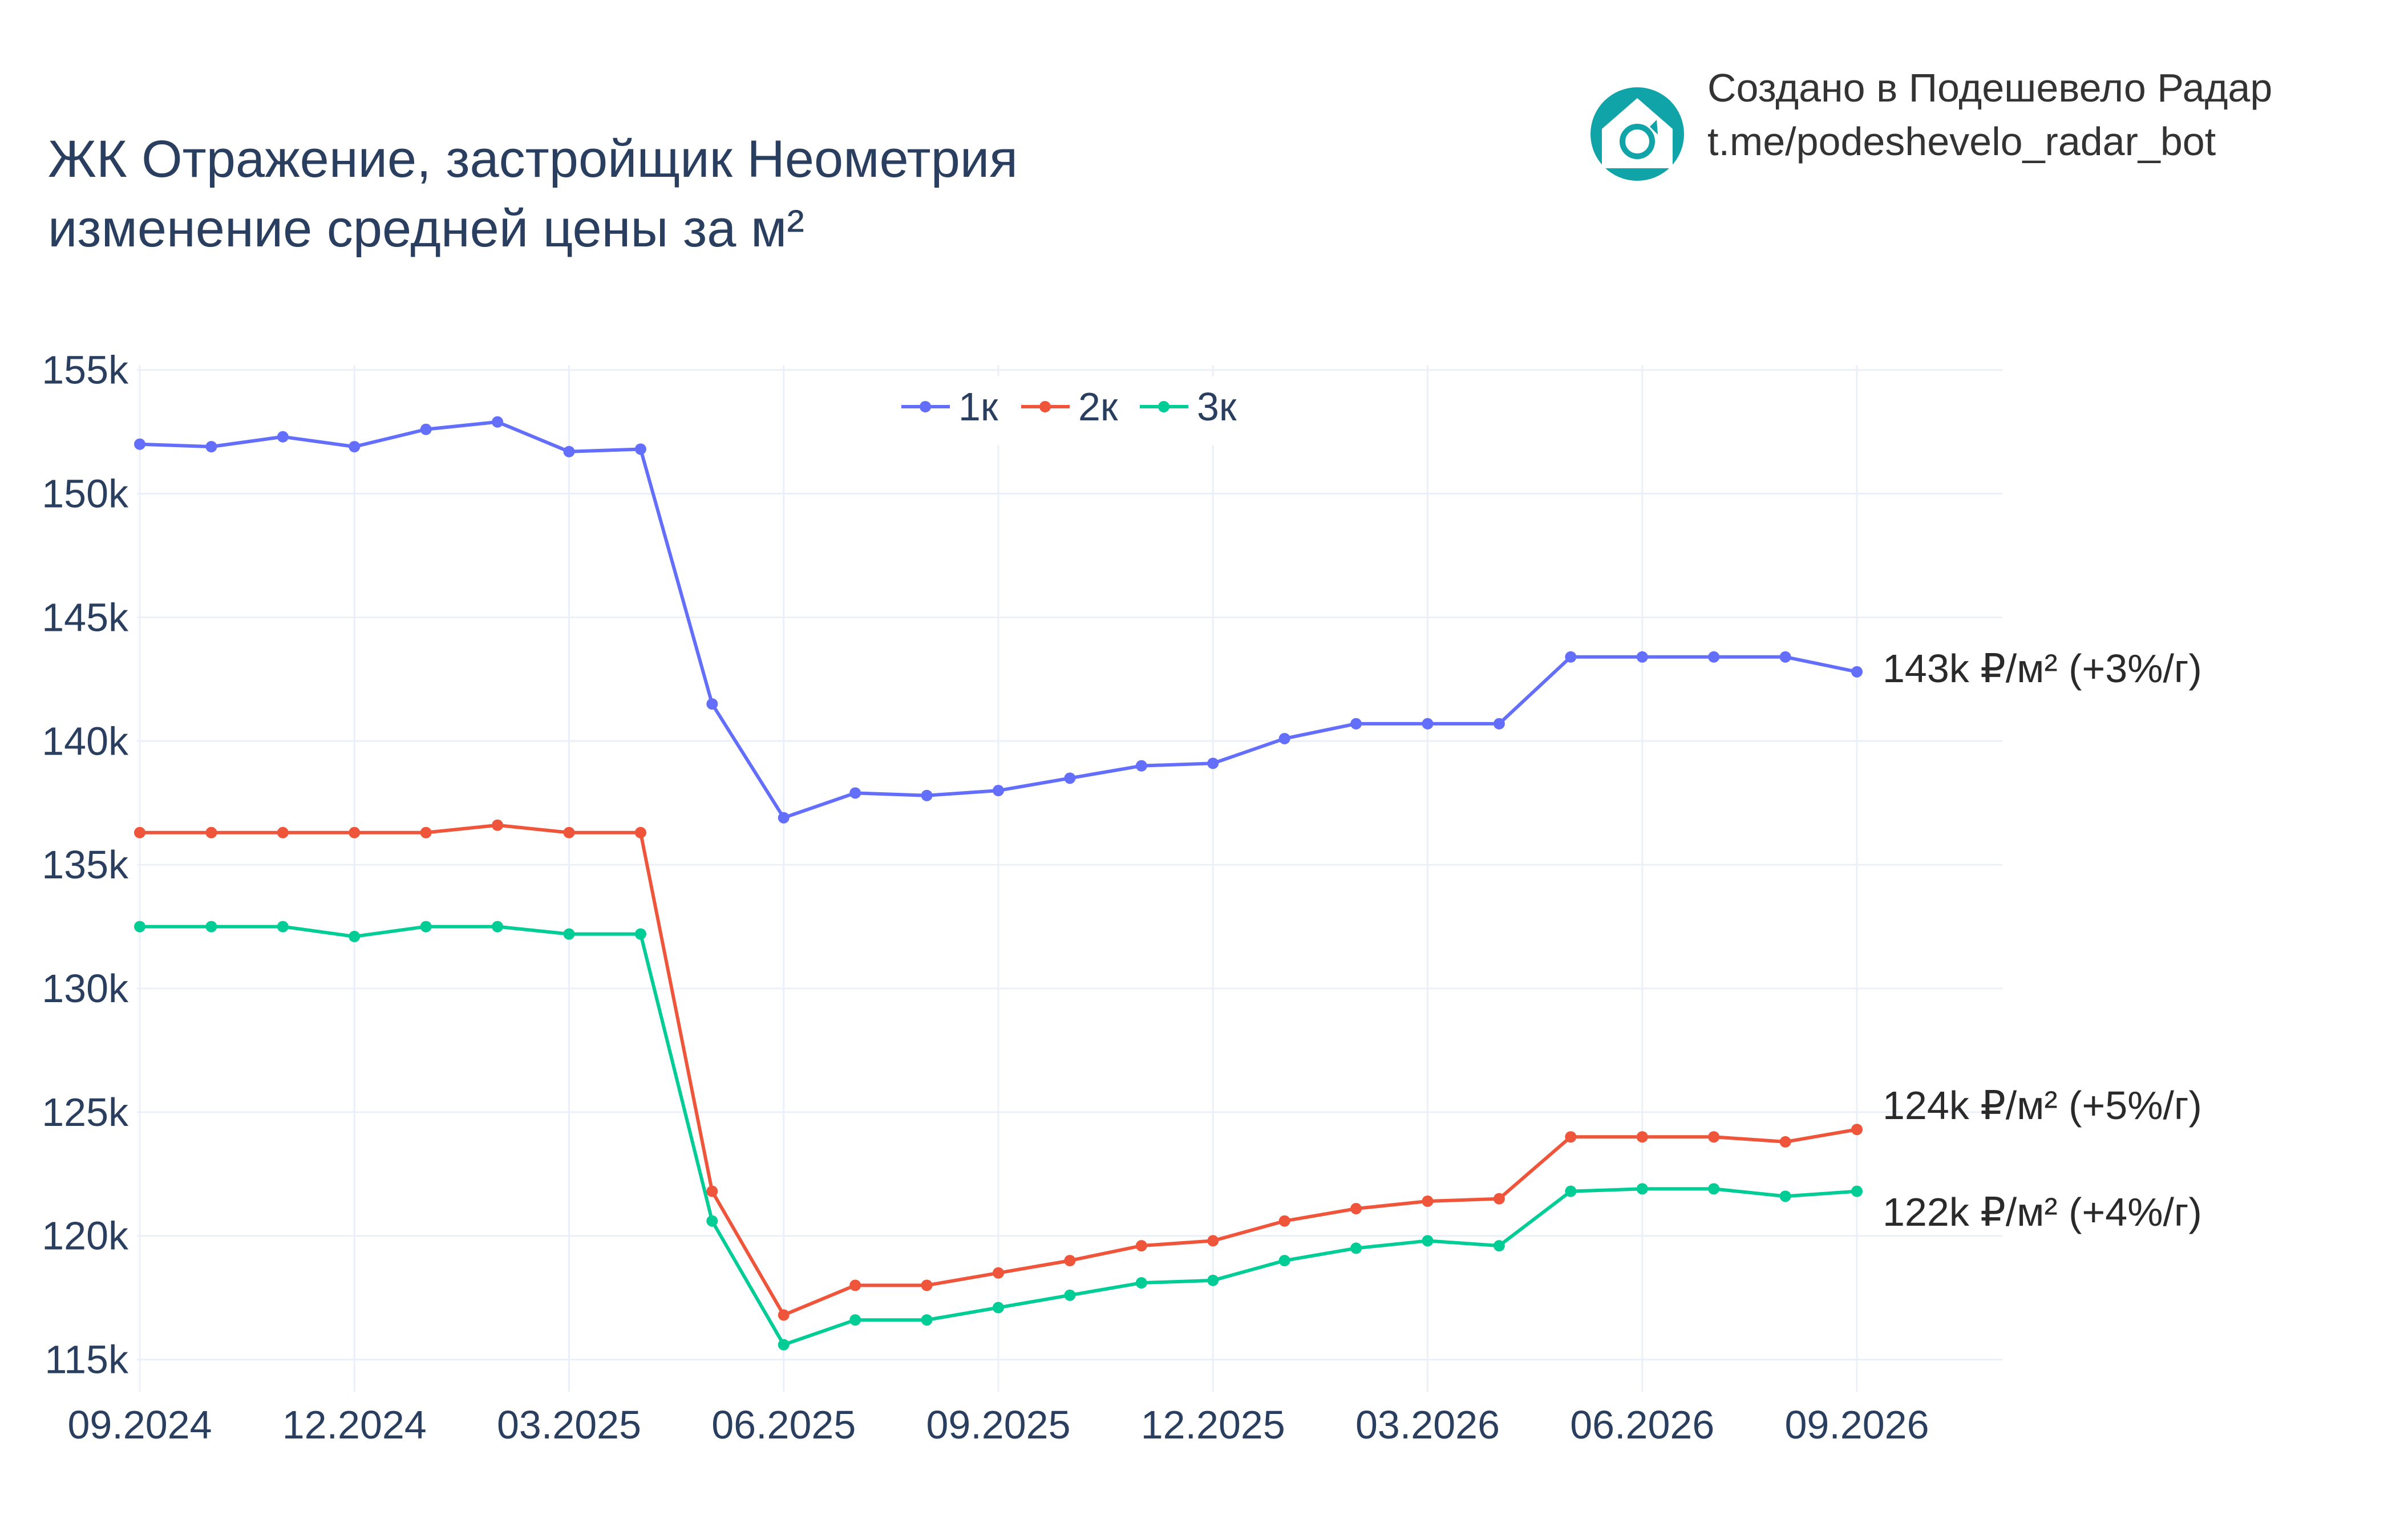  What do you see at coordinates (1069, 407) in the screenshot?
I see `legend-item-2: 2к` at bounding box center [1069, 407].